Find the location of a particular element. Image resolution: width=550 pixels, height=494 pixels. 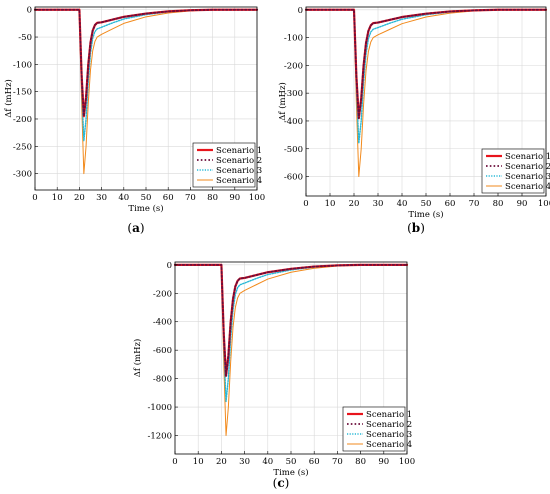

panel-label: (c) is located at coordinates (281, 483).